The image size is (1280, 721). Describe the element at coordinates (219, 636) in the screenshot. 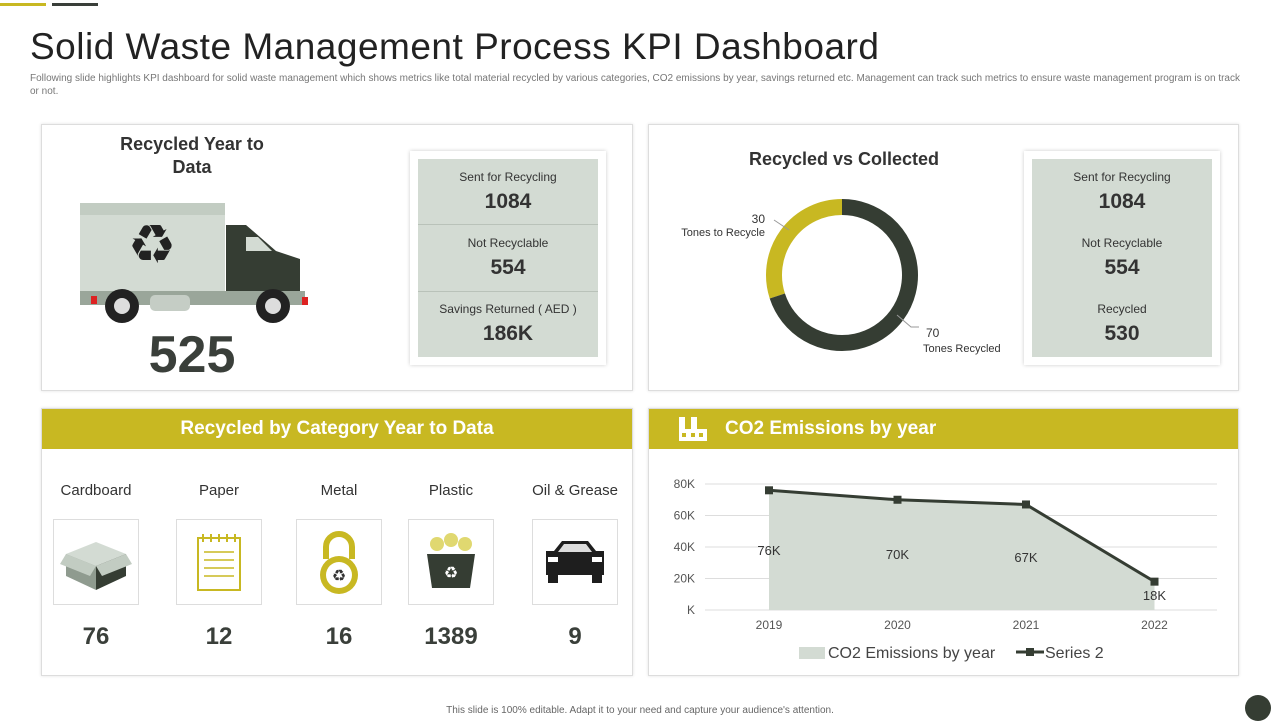

I see `category-value: 12` at that location.